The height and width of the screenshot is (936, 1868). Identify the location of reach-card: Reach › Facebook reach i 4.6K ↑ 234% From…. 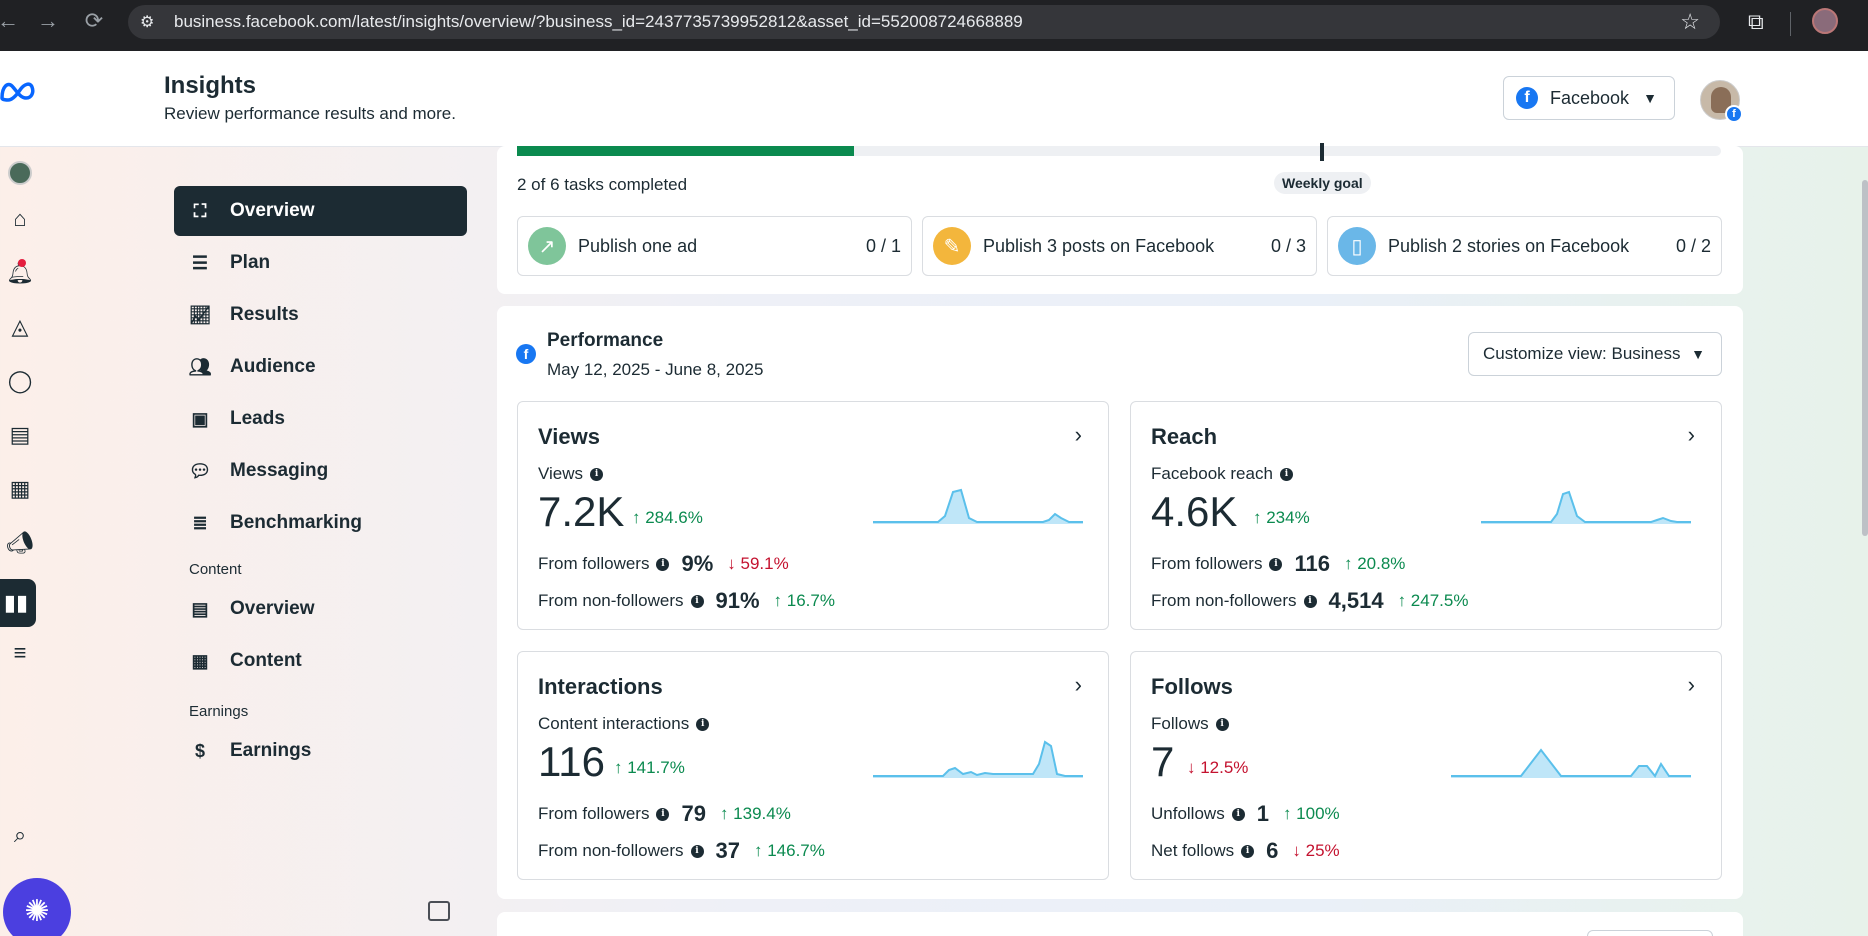
(1426, 515).